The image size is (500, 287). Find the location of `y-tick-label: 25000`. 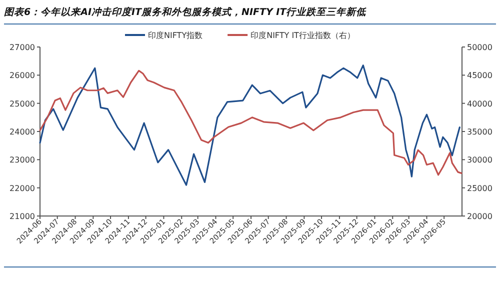

y-tick-label: 25000 is located at coordinates (22, 103).